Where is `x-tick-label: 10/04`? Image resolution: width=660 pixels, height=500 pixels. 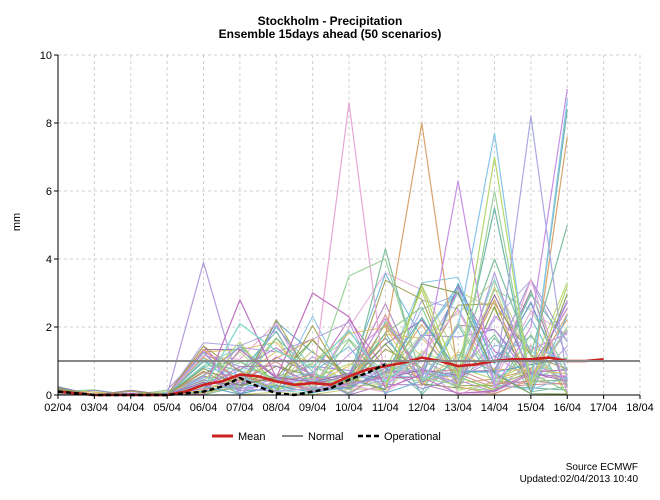
x-tick-label: 10/04 is located at coordinates (349, 408).